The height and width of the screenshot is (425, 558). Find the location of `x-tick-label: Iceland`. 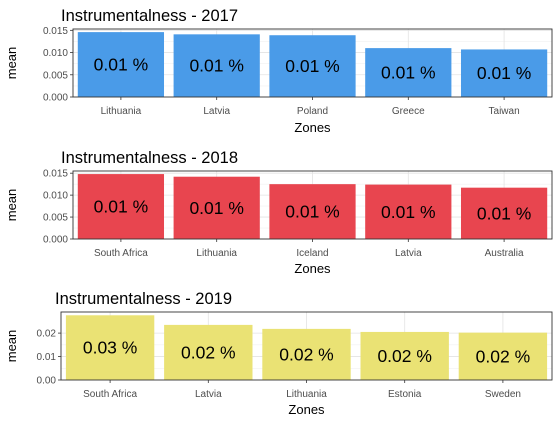

x-tick-label: Iceland is located at coordinates (312, 253).